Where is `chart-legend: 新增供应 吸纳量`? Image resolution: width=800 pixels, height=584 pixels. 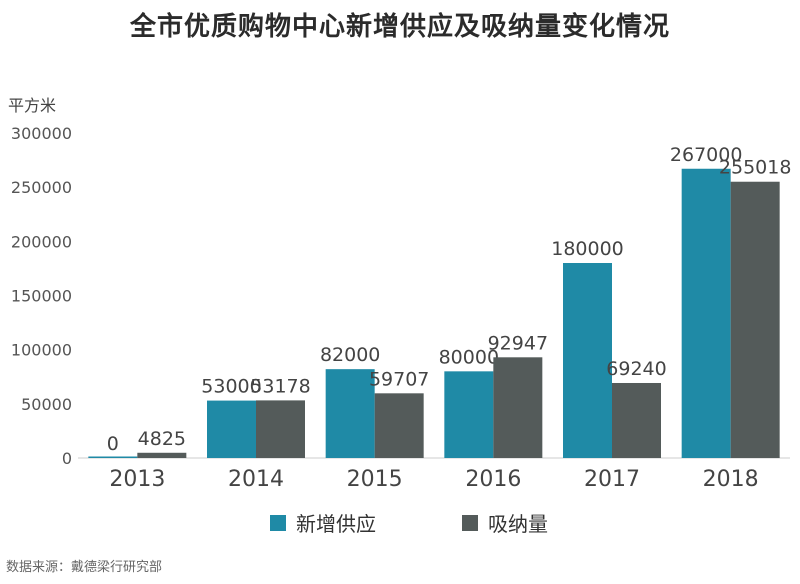 chart-legend: 新增供应 吸纳量 is located at coordinates (400, 523).